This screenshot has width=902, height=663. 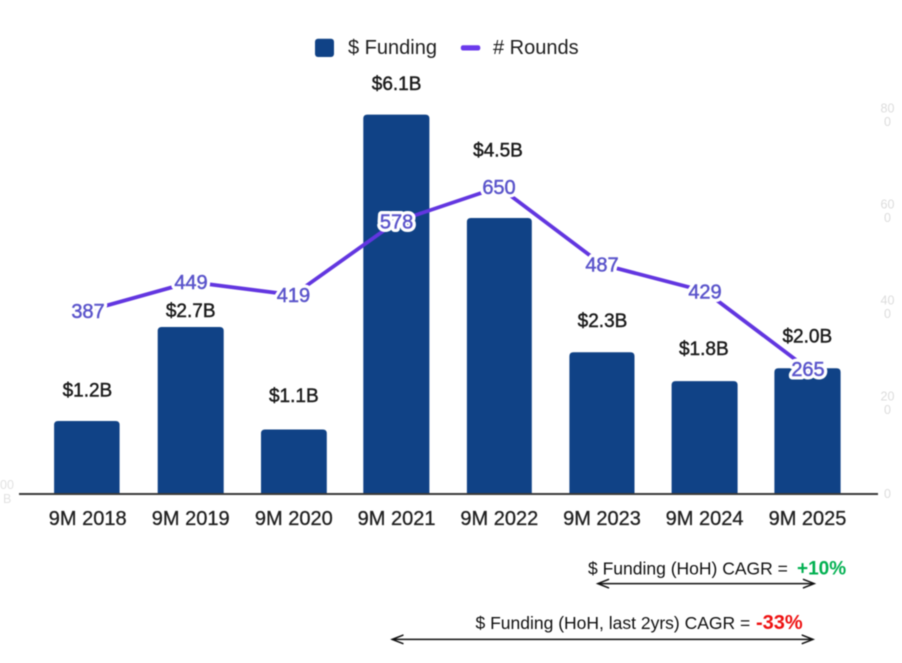 What do you see at coordinates (191, 519) in the screenshot?
I see `svg-text: 9M 2019` at bounding box center [191, 519].